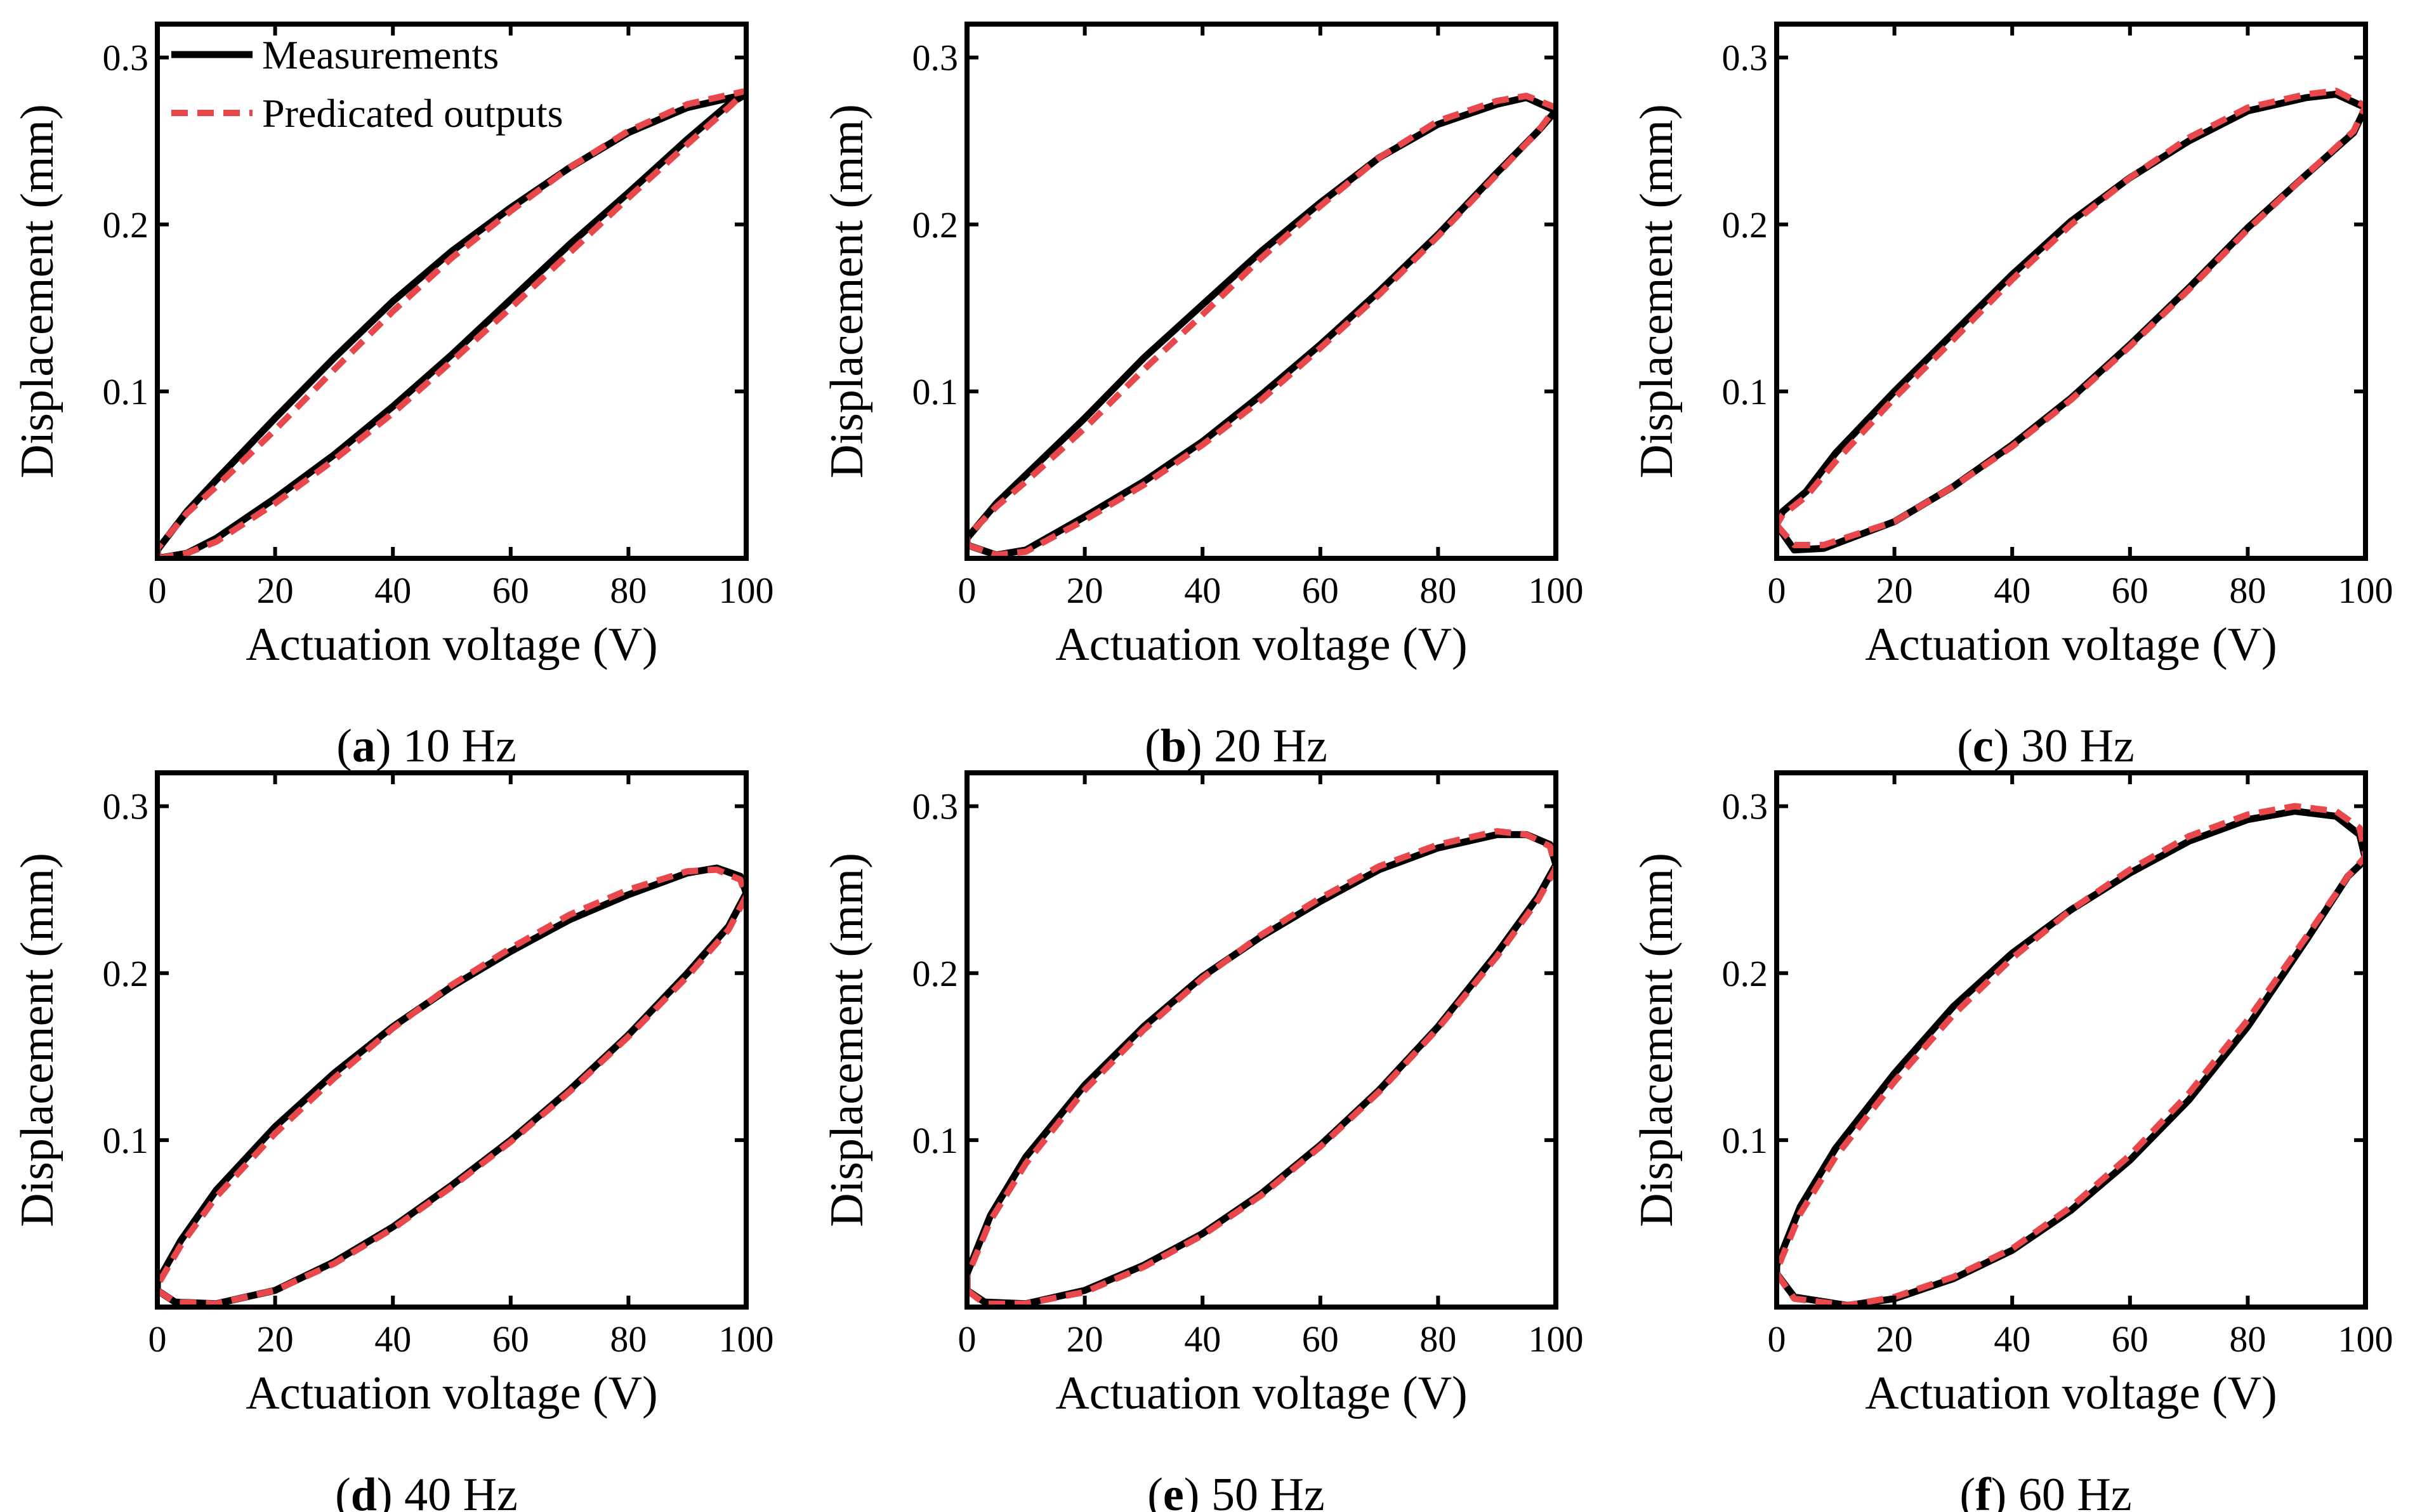  What do you see at coordinates (427, 746) in the screenshot?
I see `panel-caption: (a) 10 Hz` at bounding box center [427, 746].